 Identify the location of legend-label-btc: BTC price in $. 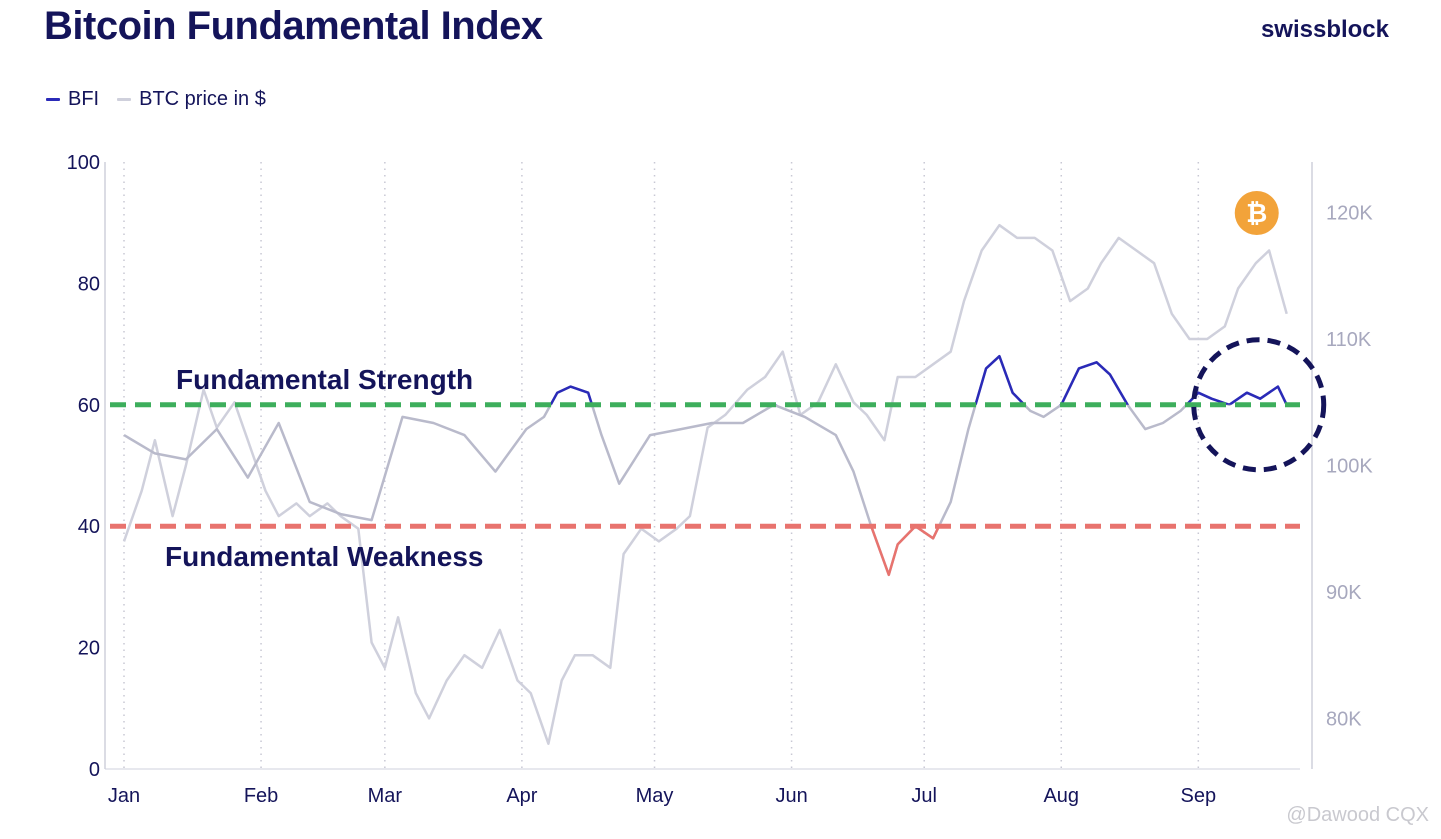
(202, 99).